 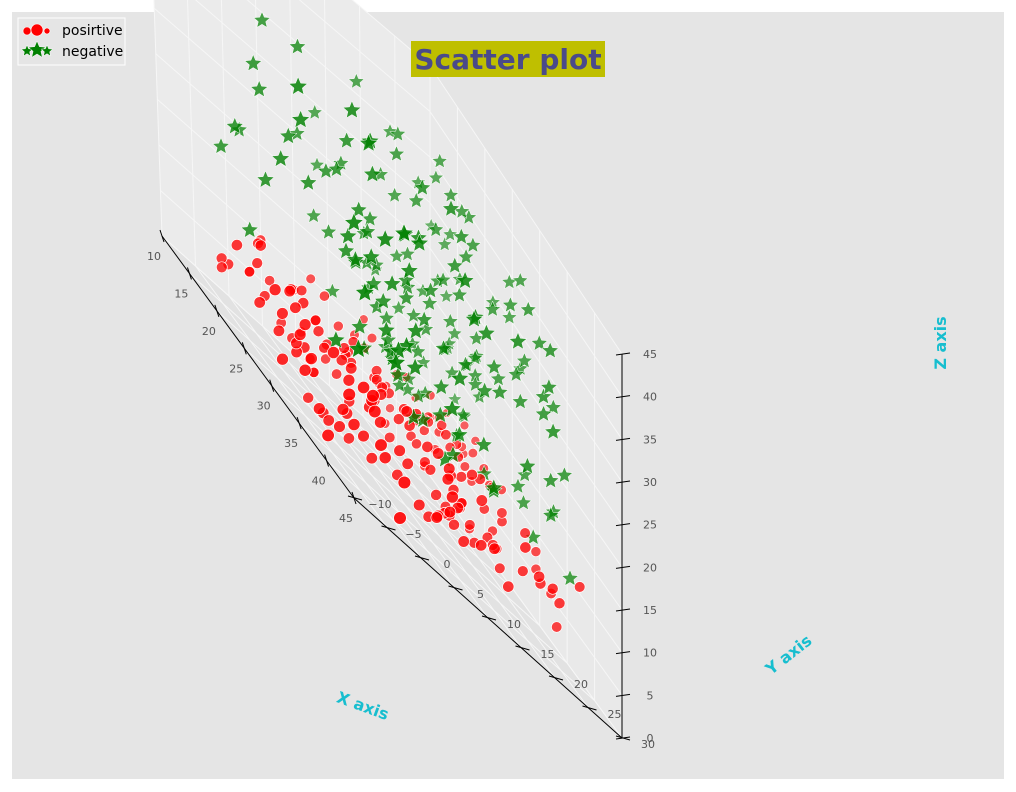 I want to click on x-tick-label: 10, so click(x=154, y=256).